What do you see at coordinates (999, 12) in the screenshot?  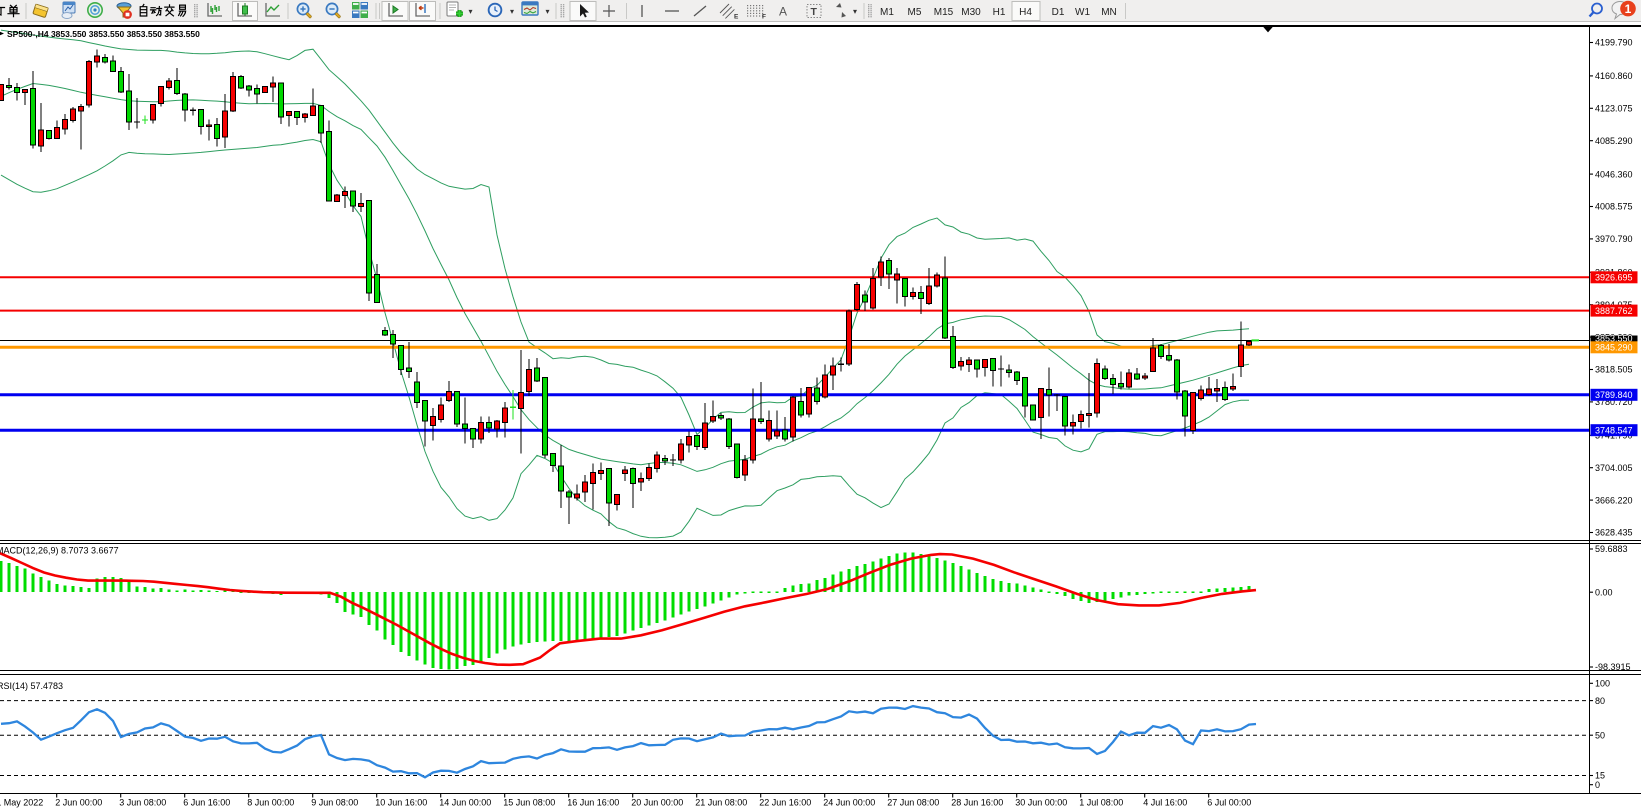 I see `svg-text: H1` at bounding box center [999, 12].